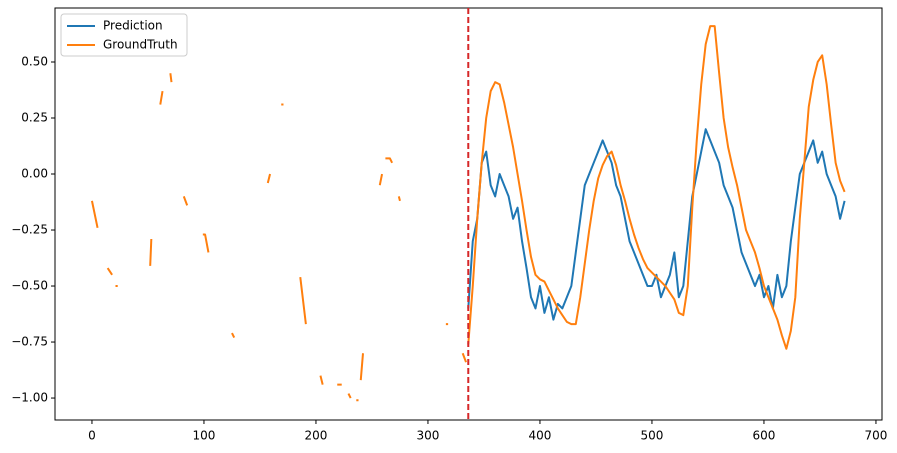 The image size is (897, 453). Describe the element at coordinates (764, 436) in the screenshot. I see `x-tick-label: 600` at that location.